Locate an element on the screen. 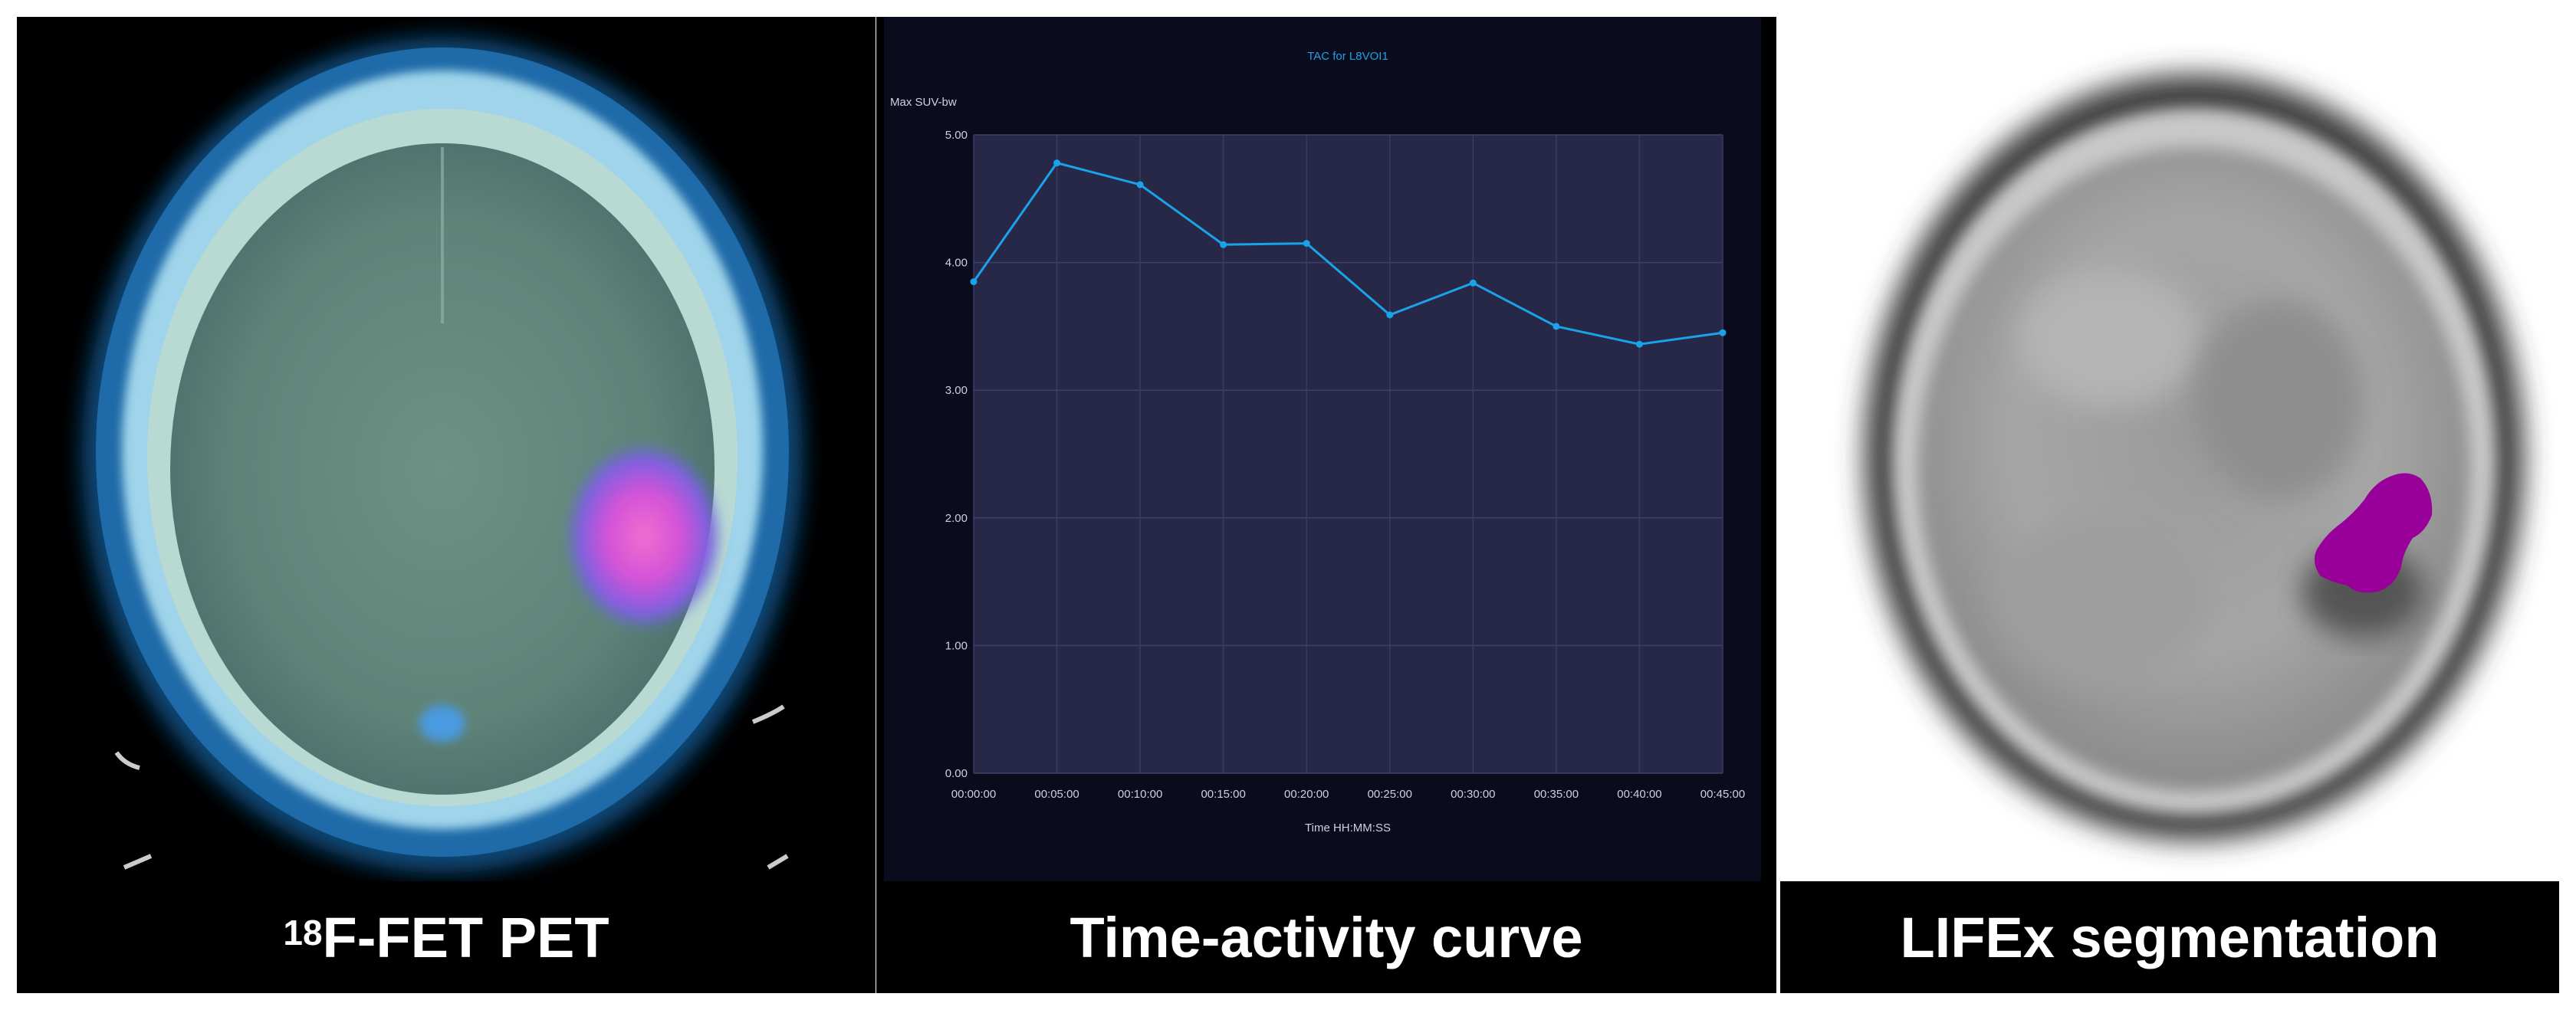 This screenshot has height=1010, width=2576. pet-caption: 18 F-FET PET is located at coordinates (447, 937).